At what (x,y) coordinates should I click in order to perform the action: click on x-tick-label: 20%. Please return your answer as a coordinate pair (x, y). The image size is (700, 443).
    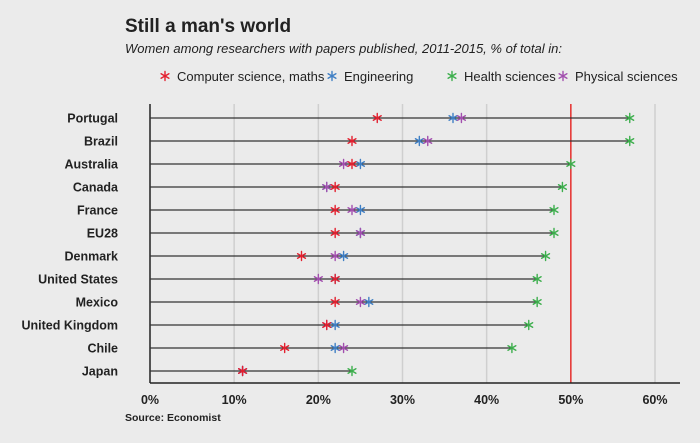
    Looking at the image, I should click on (318, 400).